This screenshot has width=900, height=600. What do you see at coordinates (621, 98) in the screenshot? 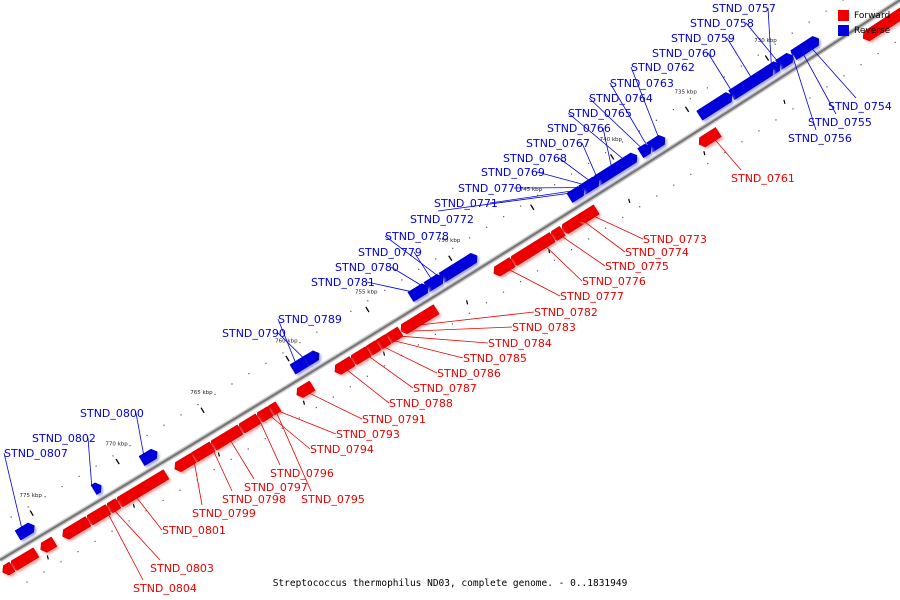
I see `gene-label-stnd_0764: STND_0764` at bounding box center [621, 98].